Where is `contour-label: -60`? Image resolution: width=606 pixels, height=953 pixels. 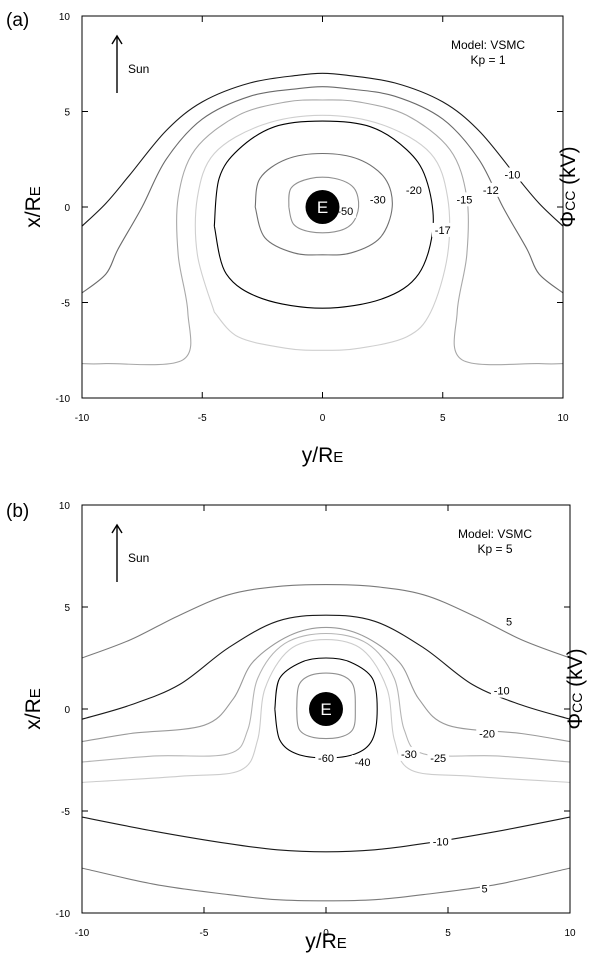 contour-label: -60 is located at coordinates (326, 759).